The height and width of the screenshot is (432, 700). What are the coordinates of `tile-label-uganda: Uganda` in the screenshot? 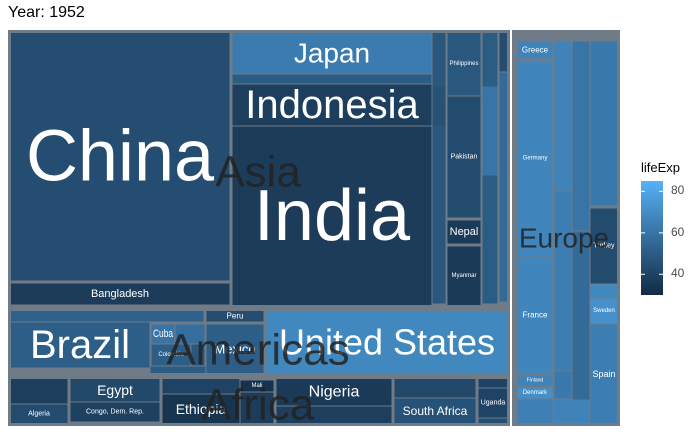 It's located at (493, 403).